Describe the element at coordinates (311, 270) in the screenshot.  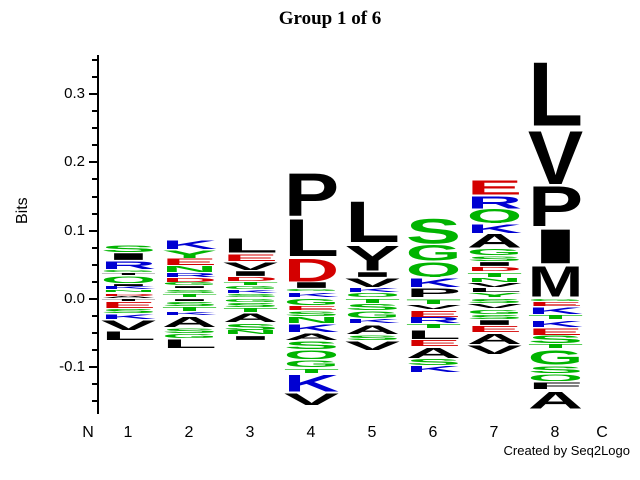
I see `logo-letter-D: D` at that location.